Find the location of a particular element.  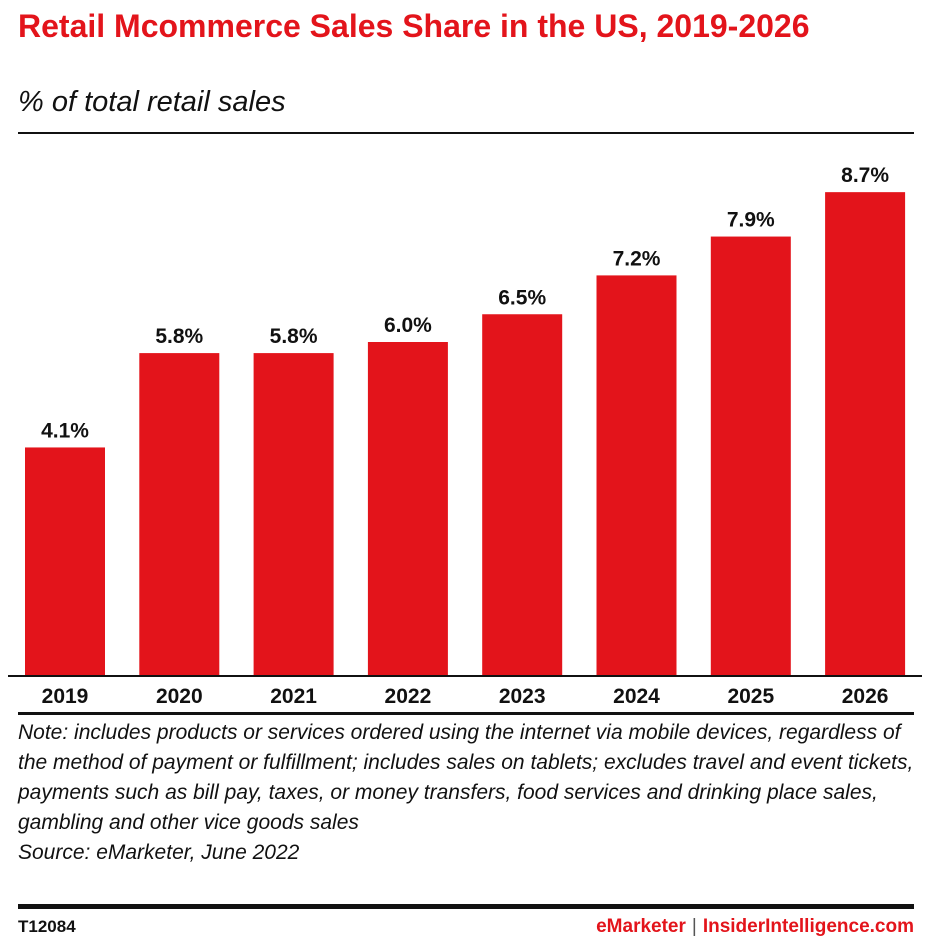

chart-id: T12084 is located at coordinates (47, 926).